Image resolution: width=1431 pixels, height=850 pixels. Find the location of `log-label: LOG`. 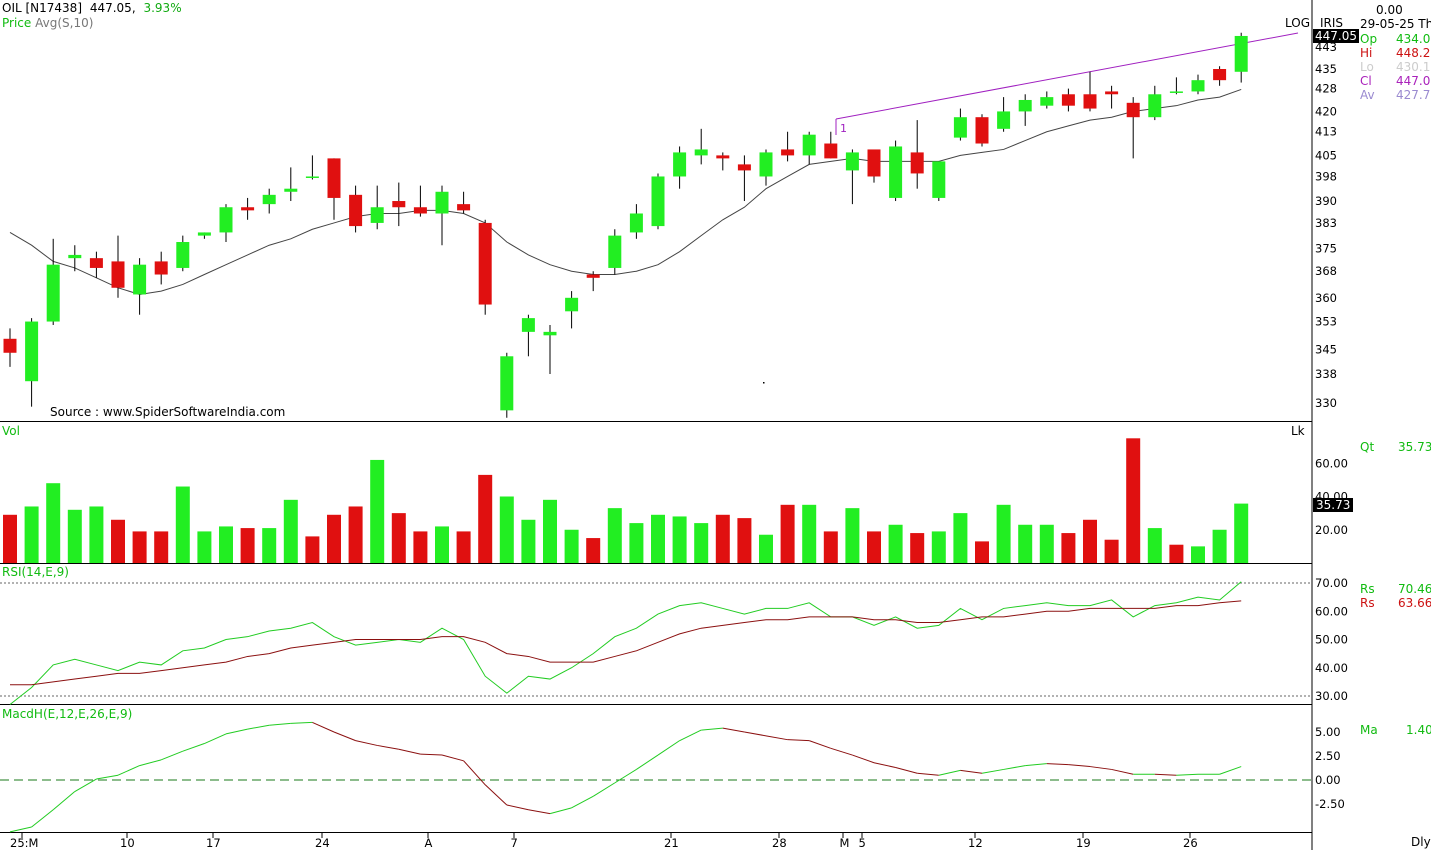

log-label: LOG is located at coordinates (1298, 23).